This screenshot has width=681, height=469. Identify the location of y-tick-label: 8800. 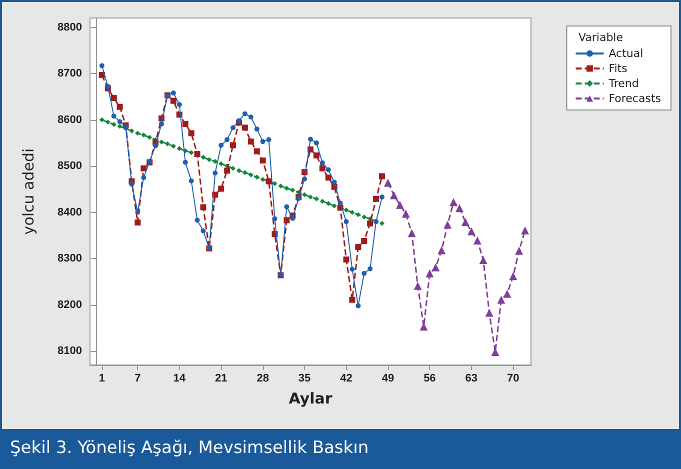
(70, 27).